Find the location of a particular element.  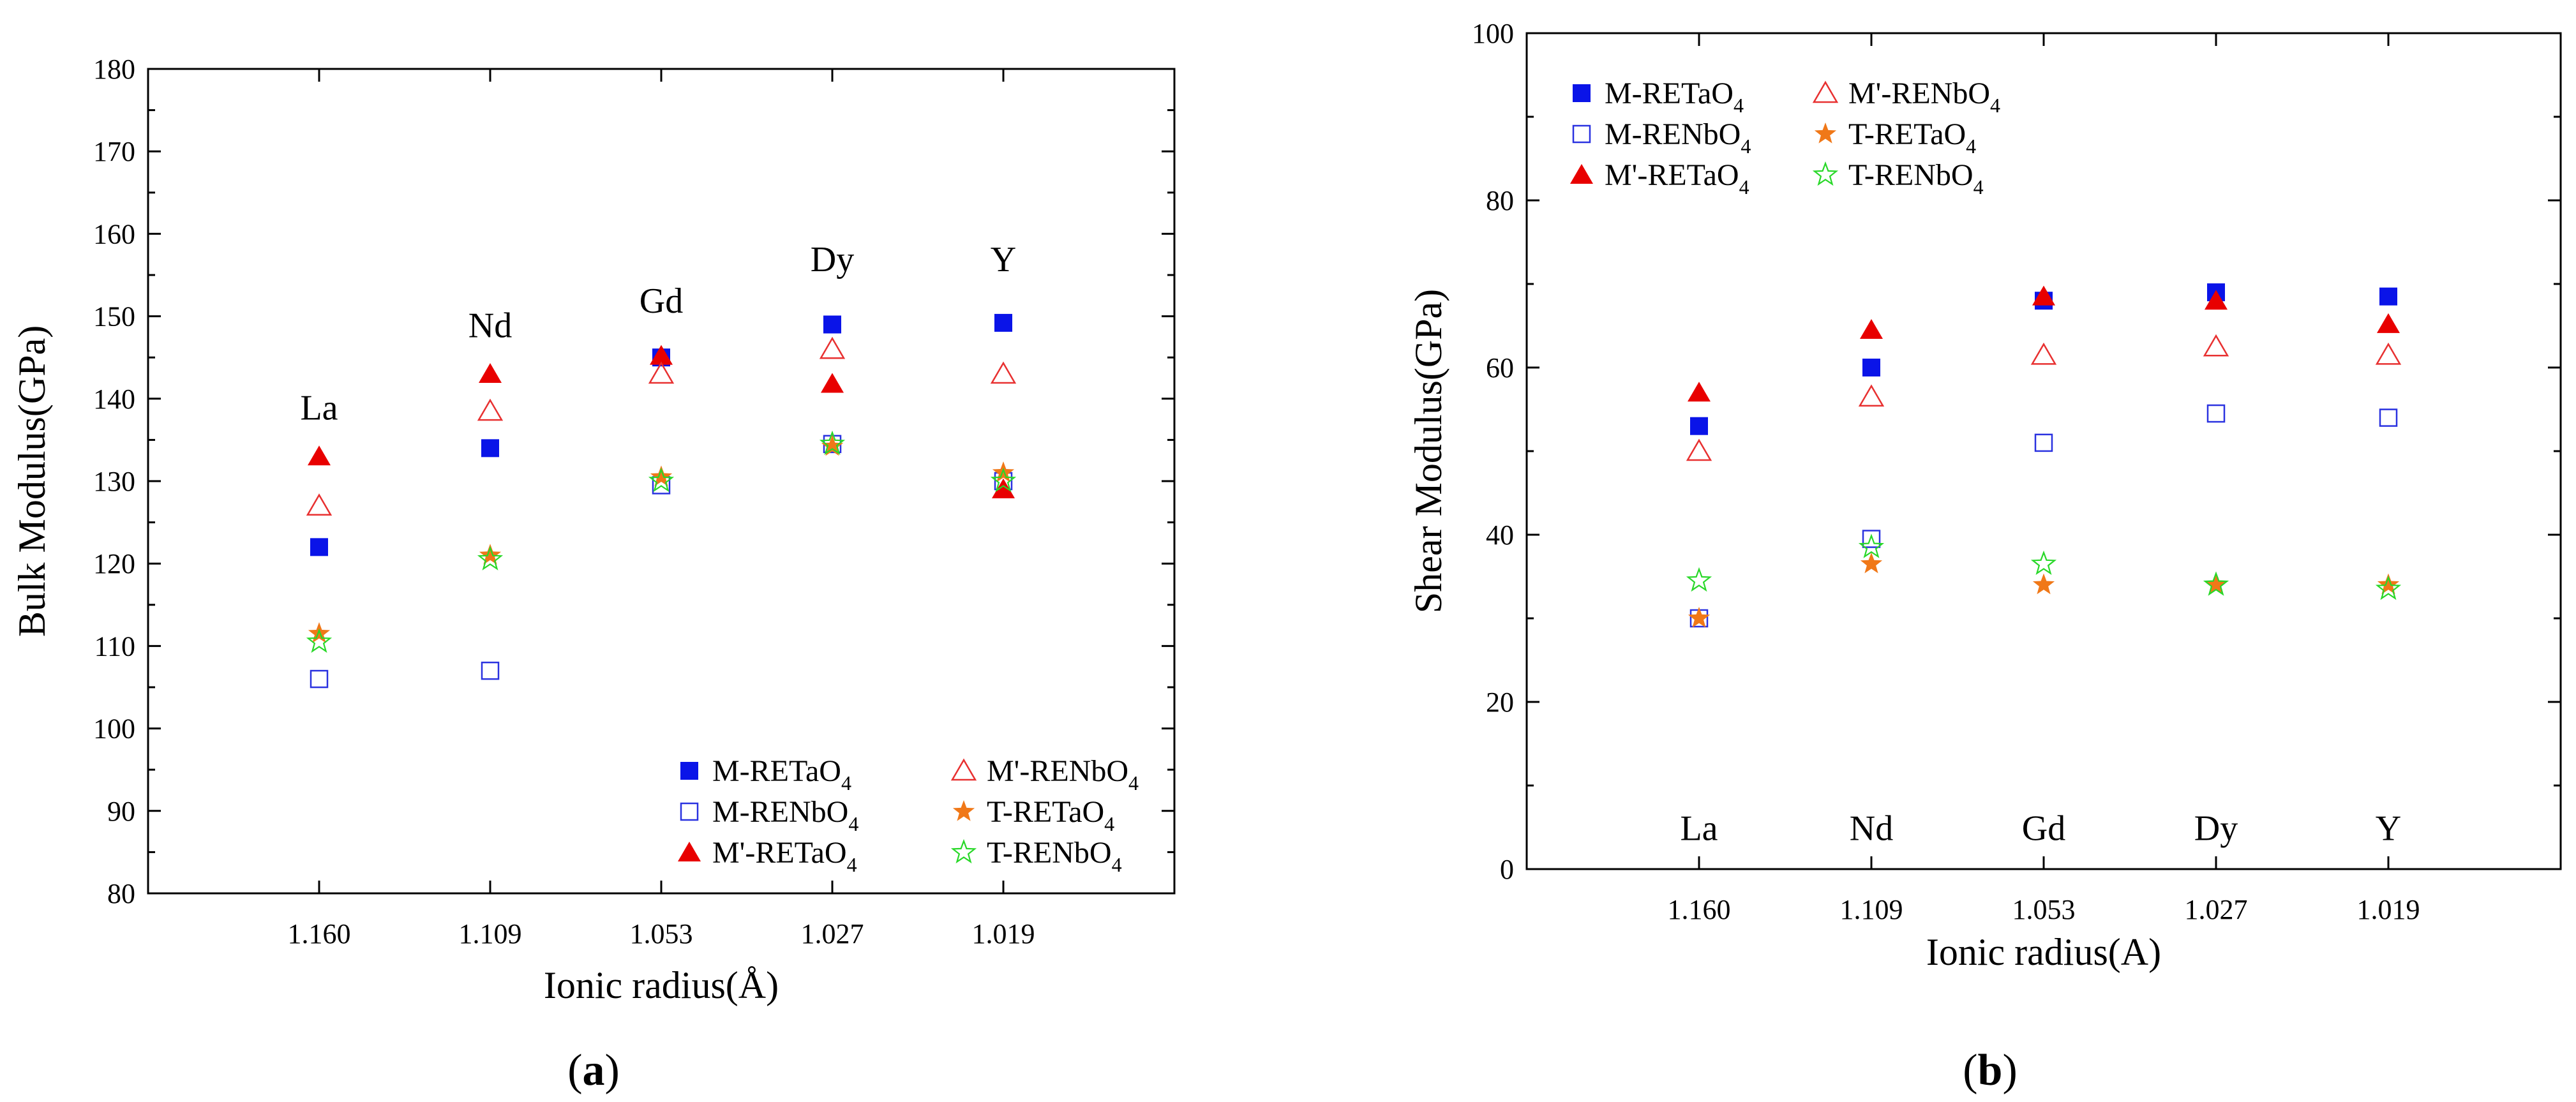

x-tick-label: 1.109 is located at coordinates (490, 934).